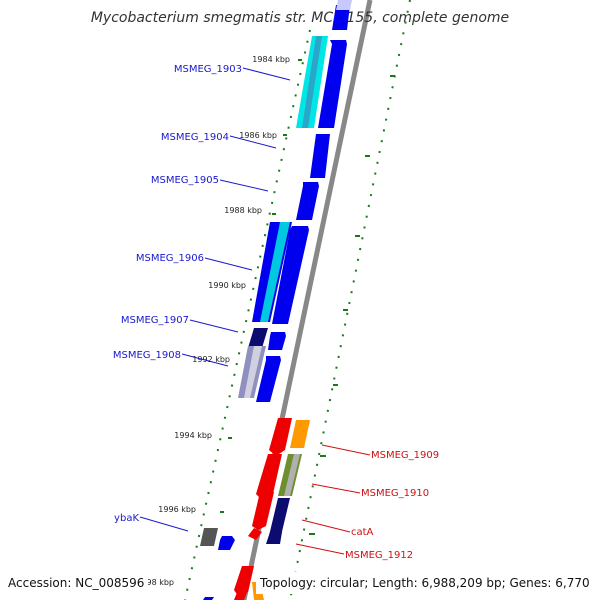 The width and height of the screenshot is (600, 600). Describe the element at coordinates (211, 359) in the screenshot. I see `kbp-label-1992: 1992 kbp` at that location.